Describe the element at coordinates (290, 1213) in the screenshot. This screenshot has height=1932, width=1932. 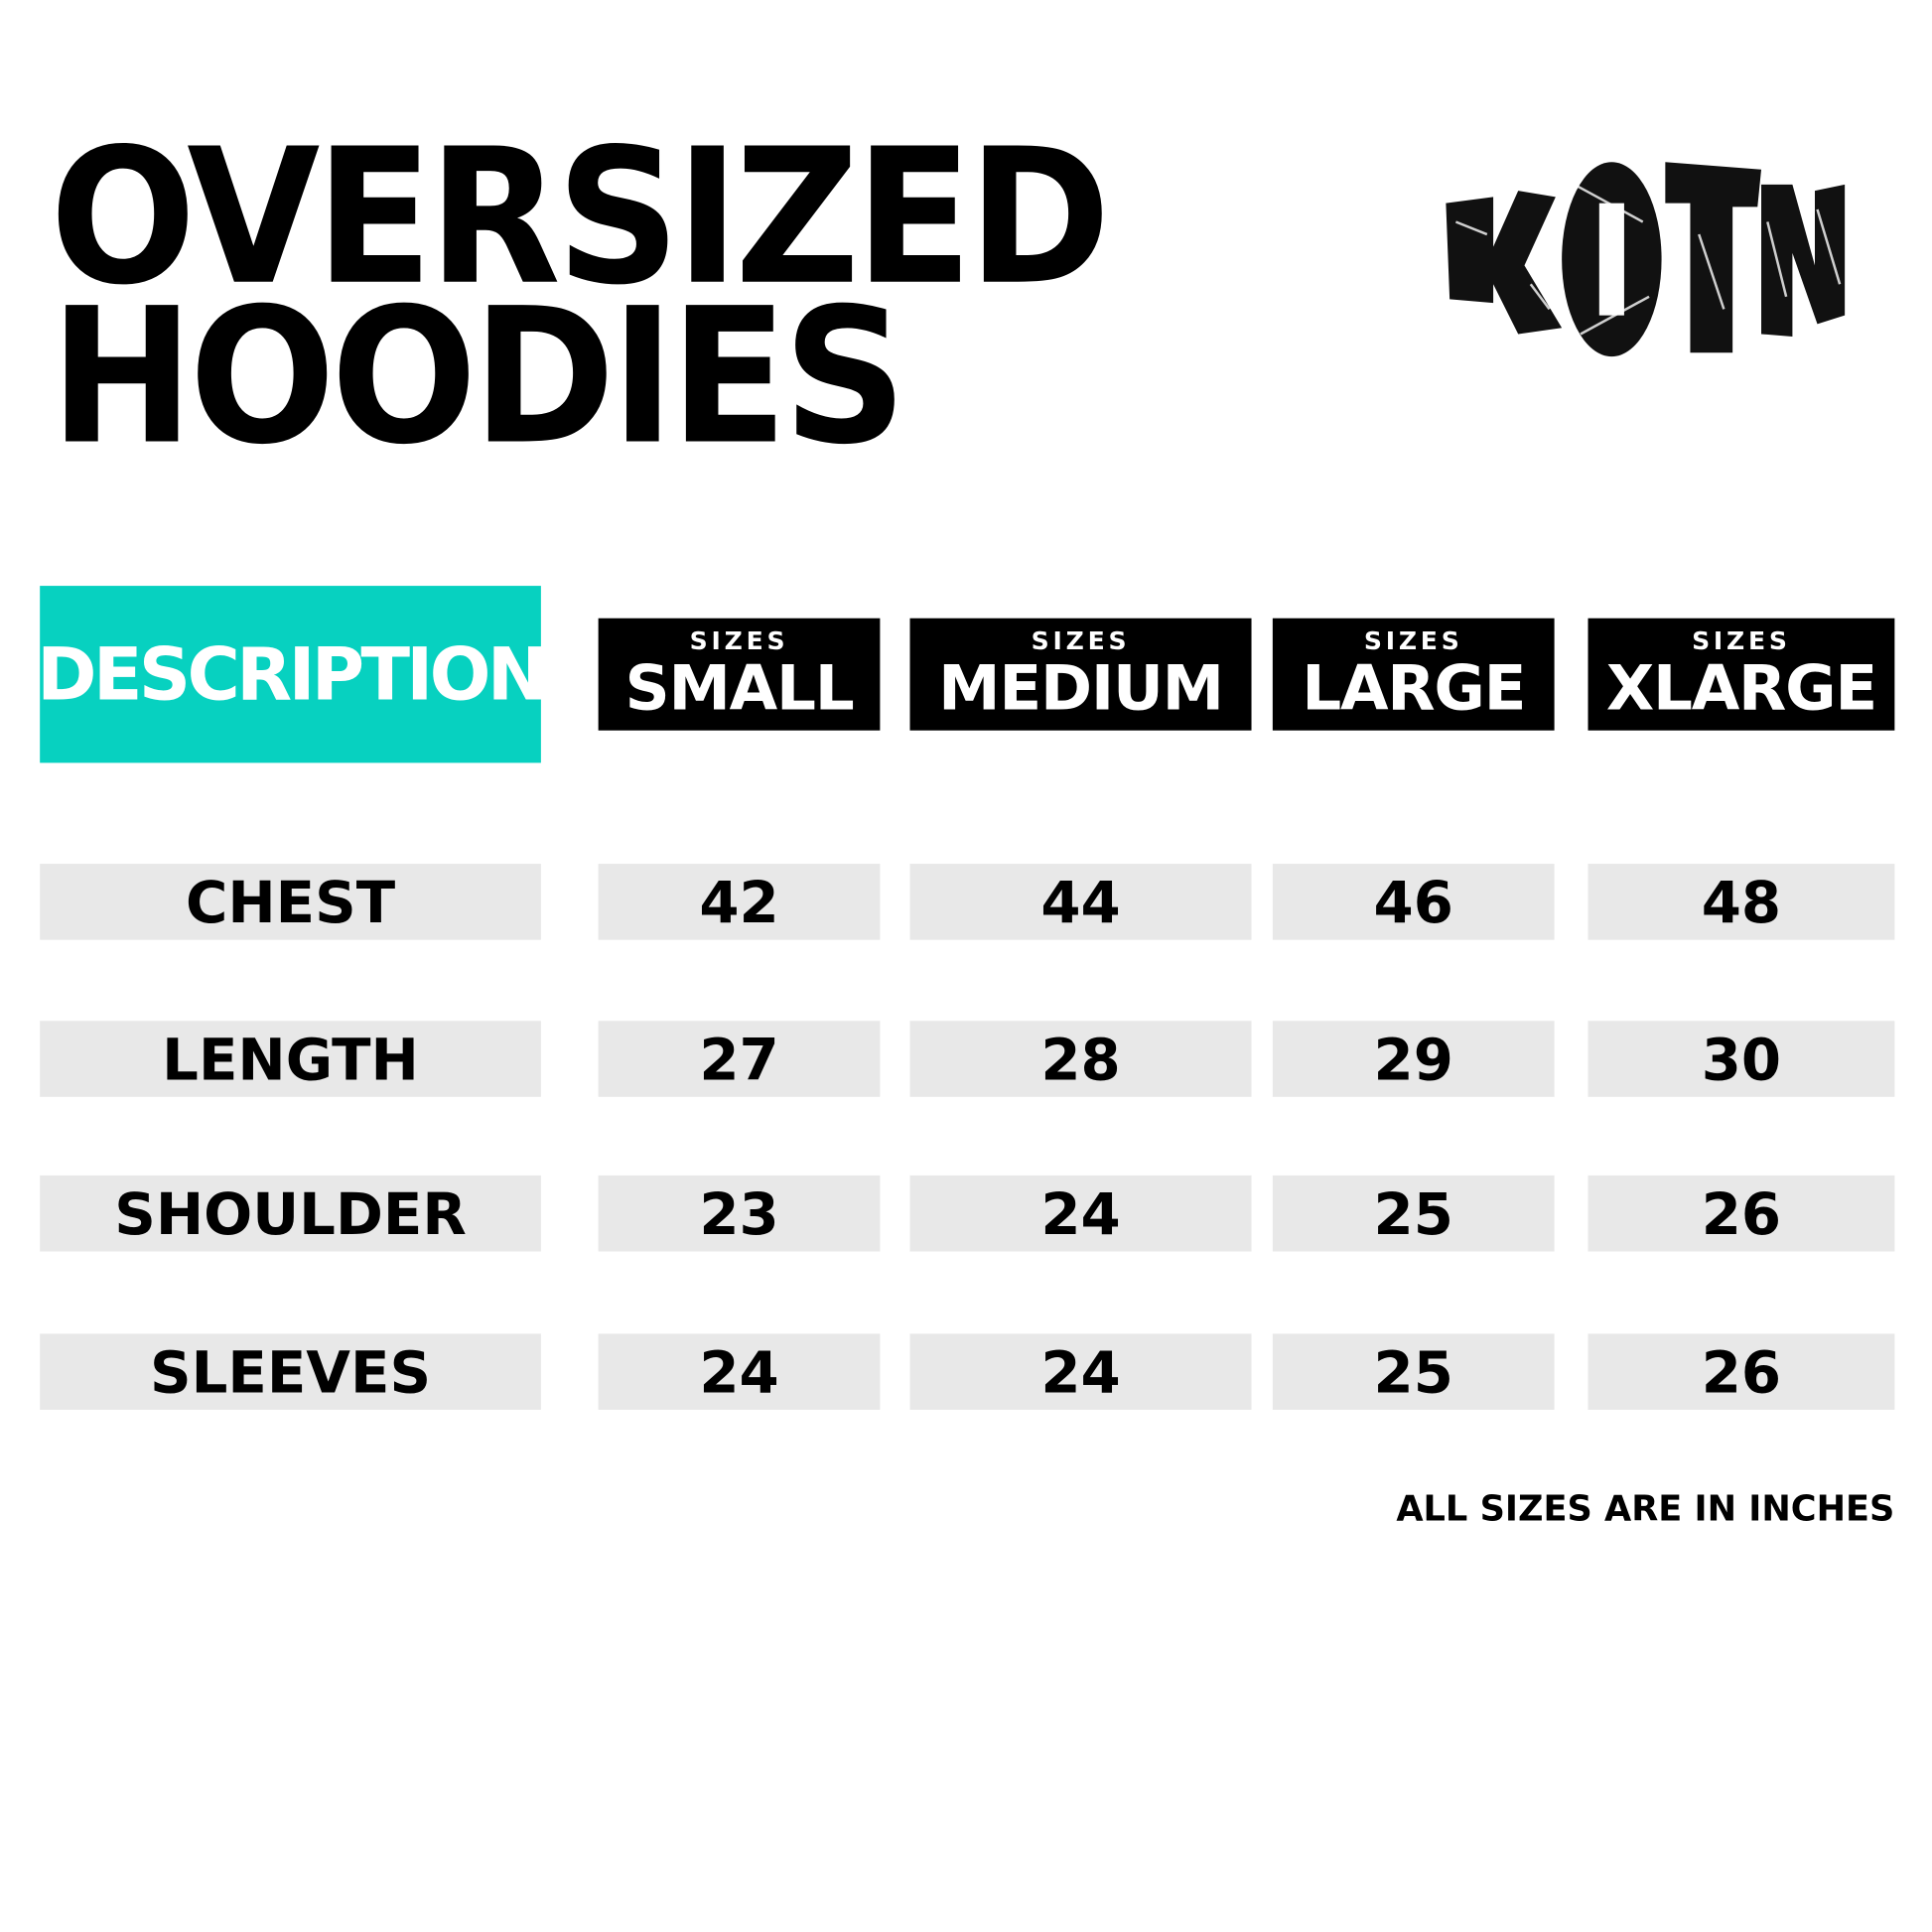
I see `row-label: SHOULDER` at that location.